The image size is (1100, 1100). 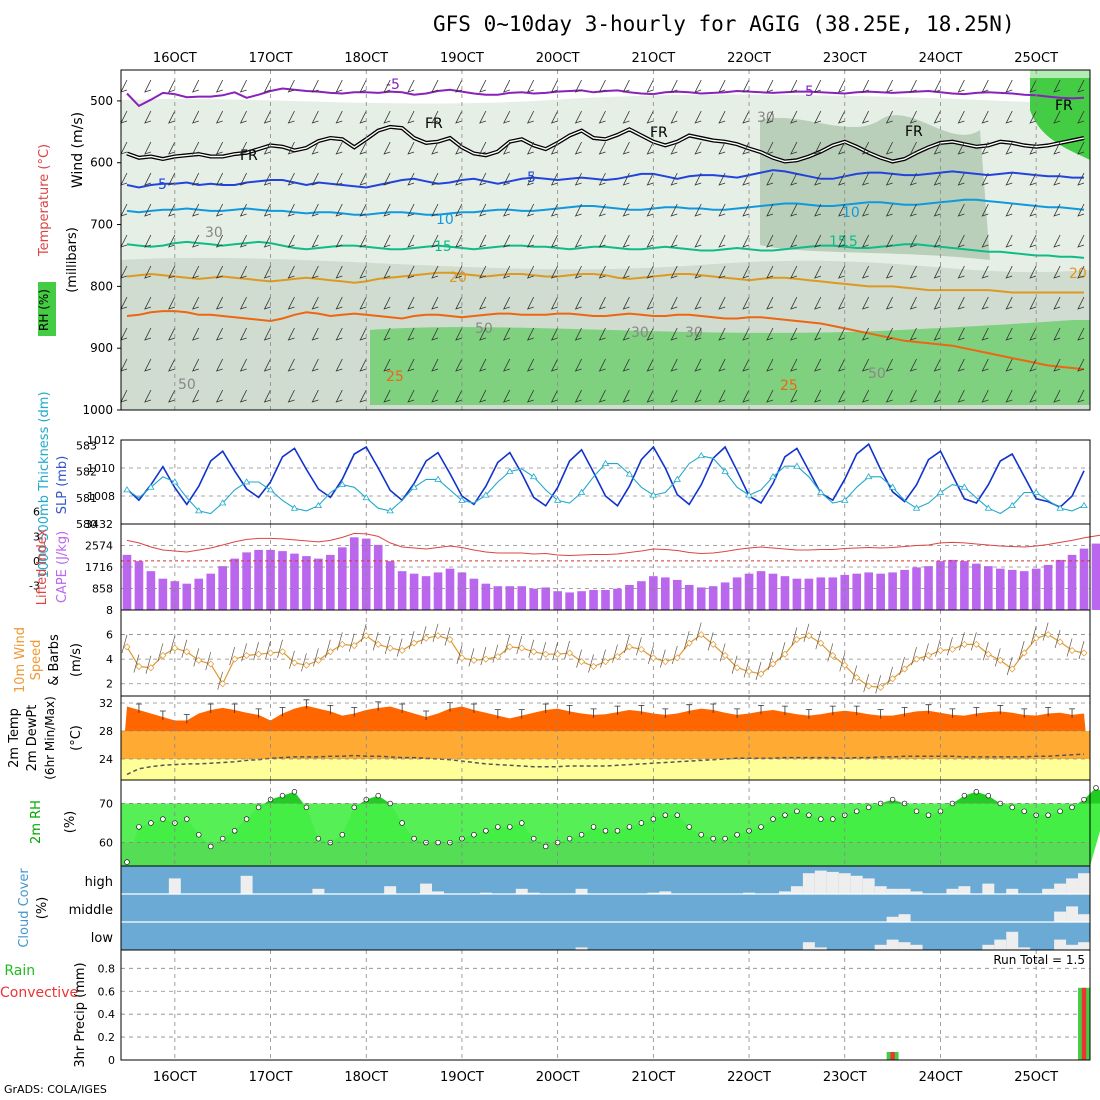 What do you see at coordinates (20, 660) in the screenshot?
I see `wind-axis-label-1: 10m Wind` at bounding box center [20, 660].